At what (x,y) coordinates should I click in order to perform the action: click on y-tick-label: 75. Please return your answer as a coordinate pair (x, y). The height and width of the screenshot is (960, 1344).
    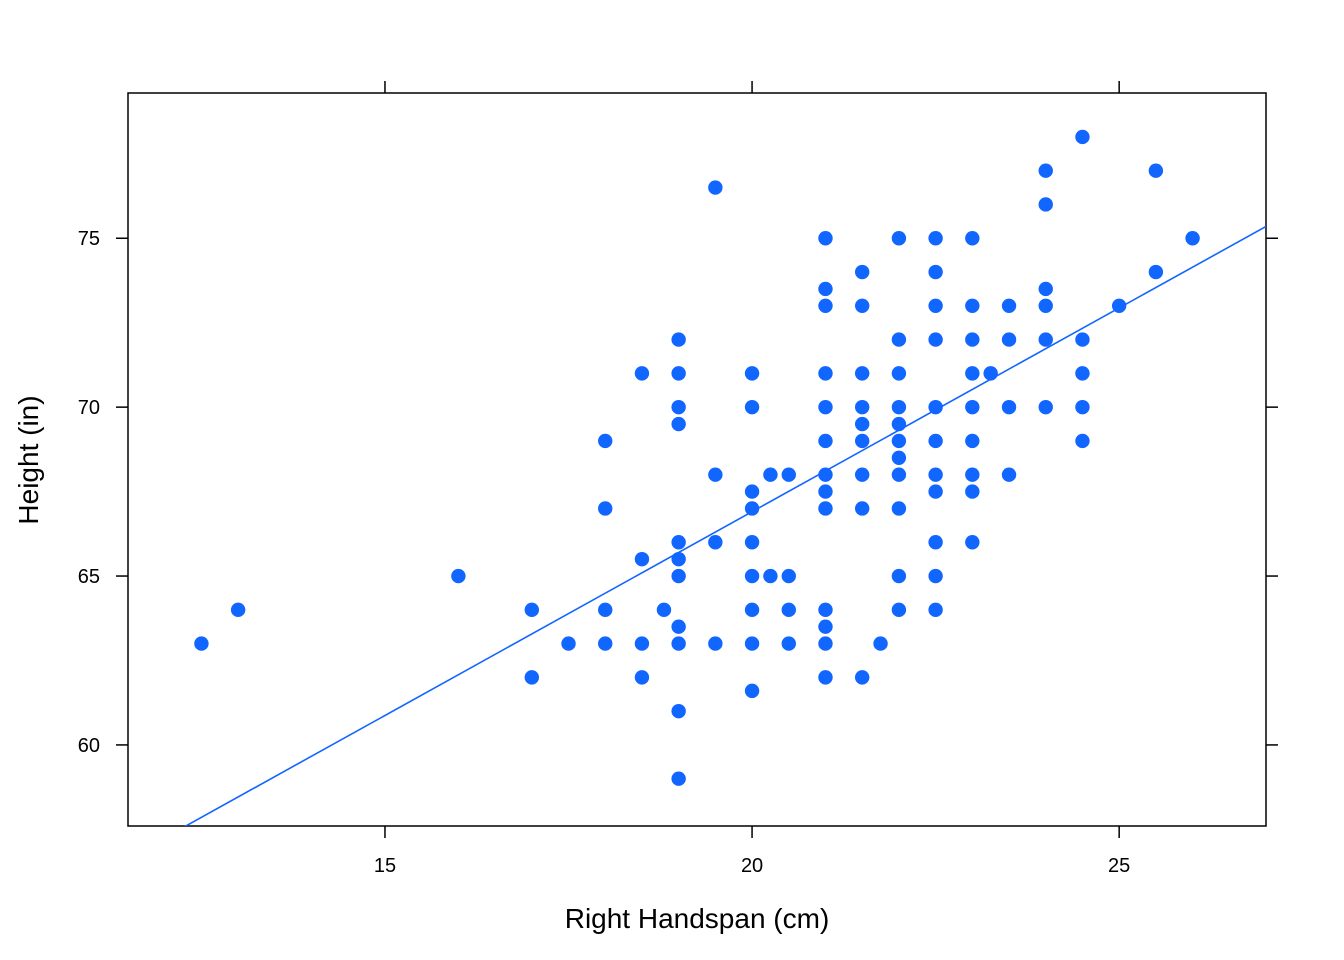
    Looking at the image, I should click on (89, 239).